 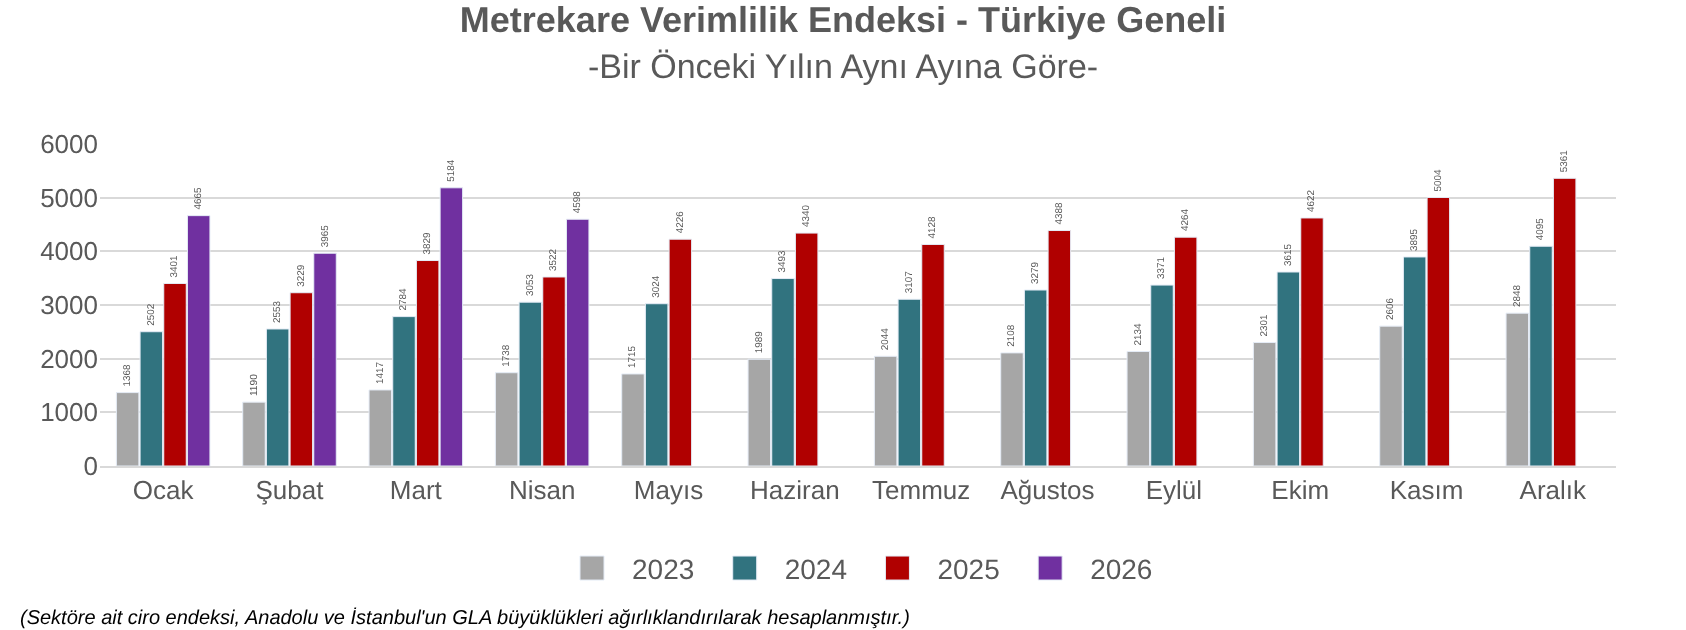 I want to click on x-tick-label: Eylül, so click(x=1174, y=490).